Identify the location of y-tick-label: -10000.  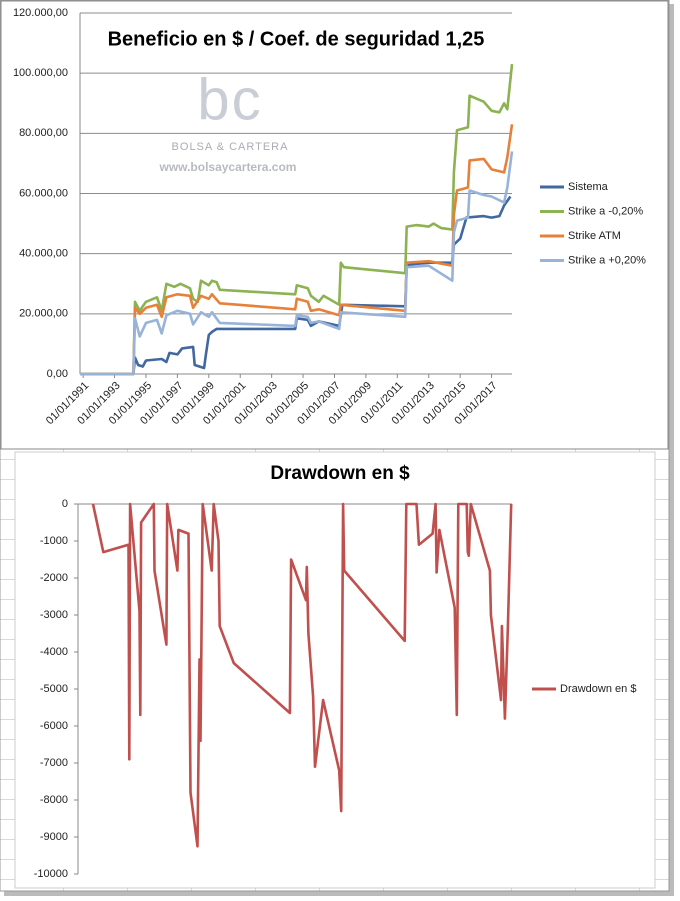
(51, 874).